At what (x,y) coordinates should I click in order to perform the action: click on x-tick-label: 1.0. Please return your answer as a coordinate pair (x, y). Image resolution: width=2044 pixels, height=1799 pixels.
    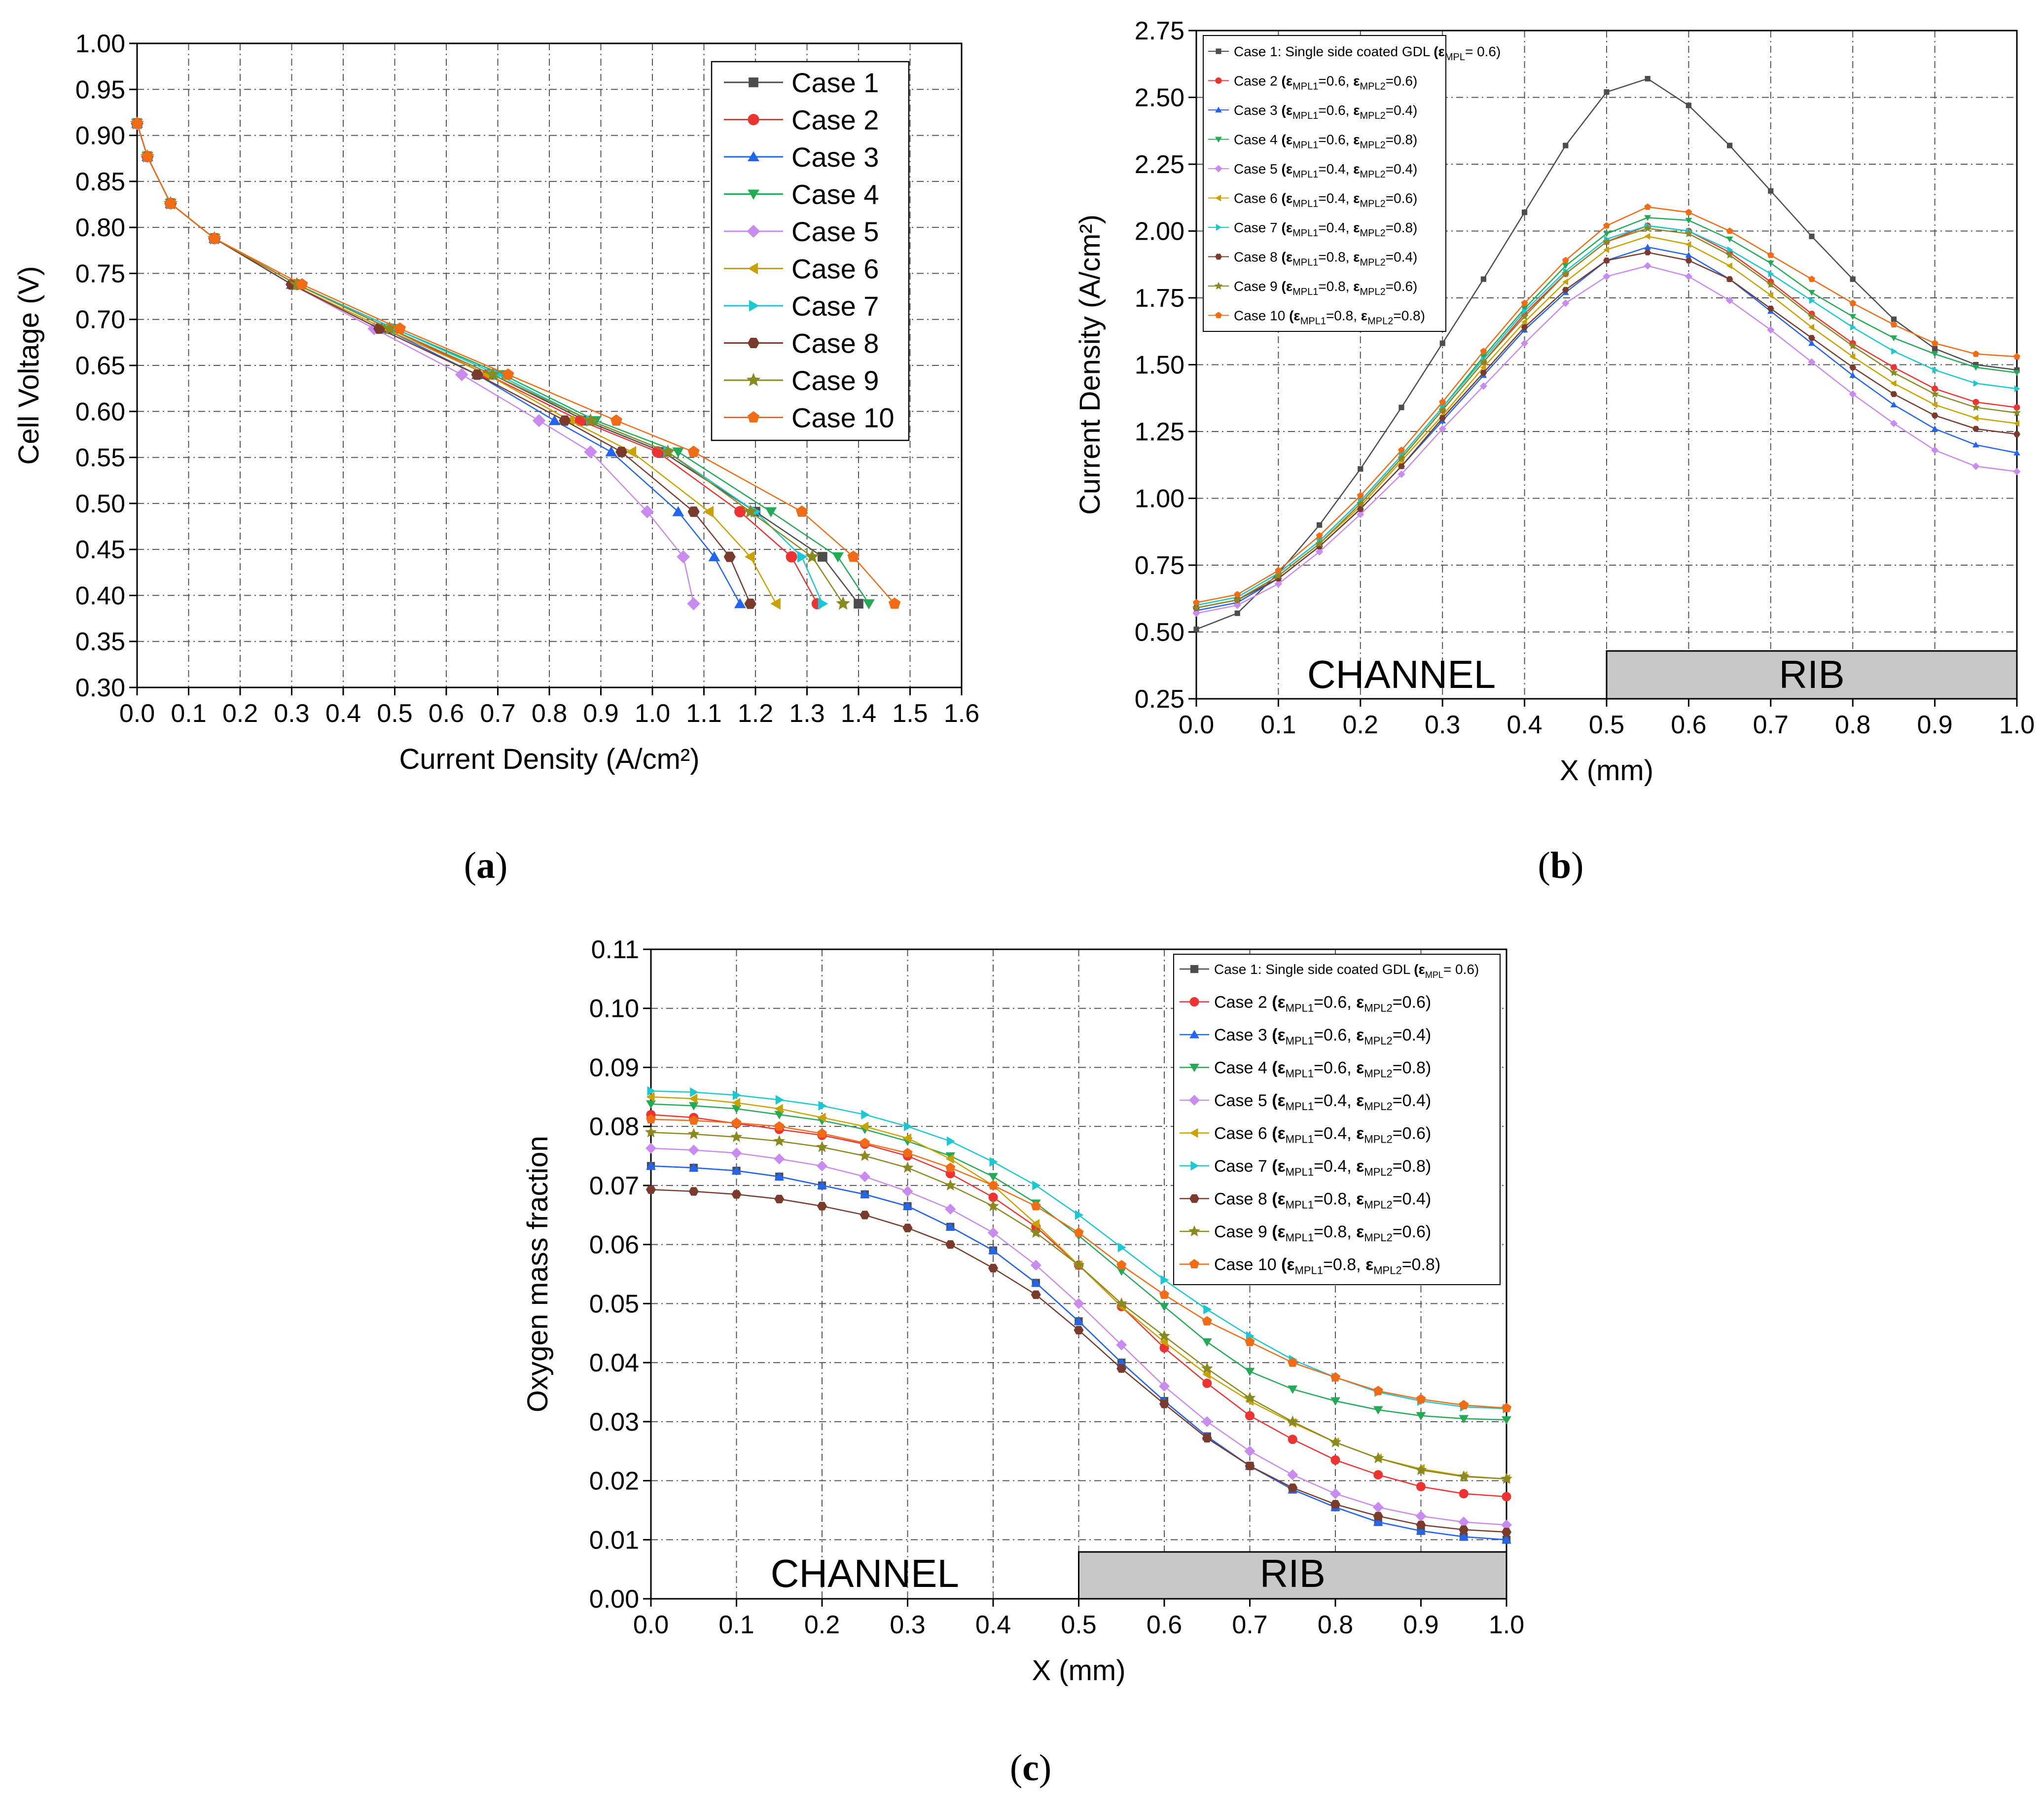
    Looking at the image, I should click on (1506, 1625).